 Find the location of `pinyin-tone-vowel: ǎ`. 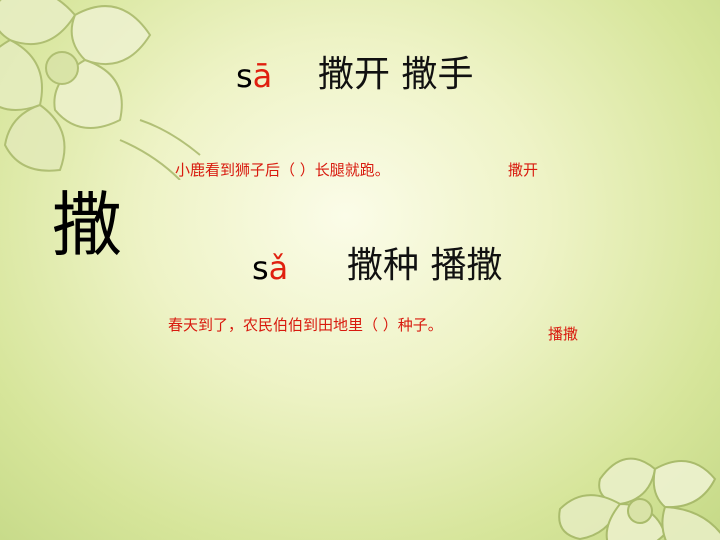

pinyin-tone-vowel: ǎ is located at coordinates (278, 268).